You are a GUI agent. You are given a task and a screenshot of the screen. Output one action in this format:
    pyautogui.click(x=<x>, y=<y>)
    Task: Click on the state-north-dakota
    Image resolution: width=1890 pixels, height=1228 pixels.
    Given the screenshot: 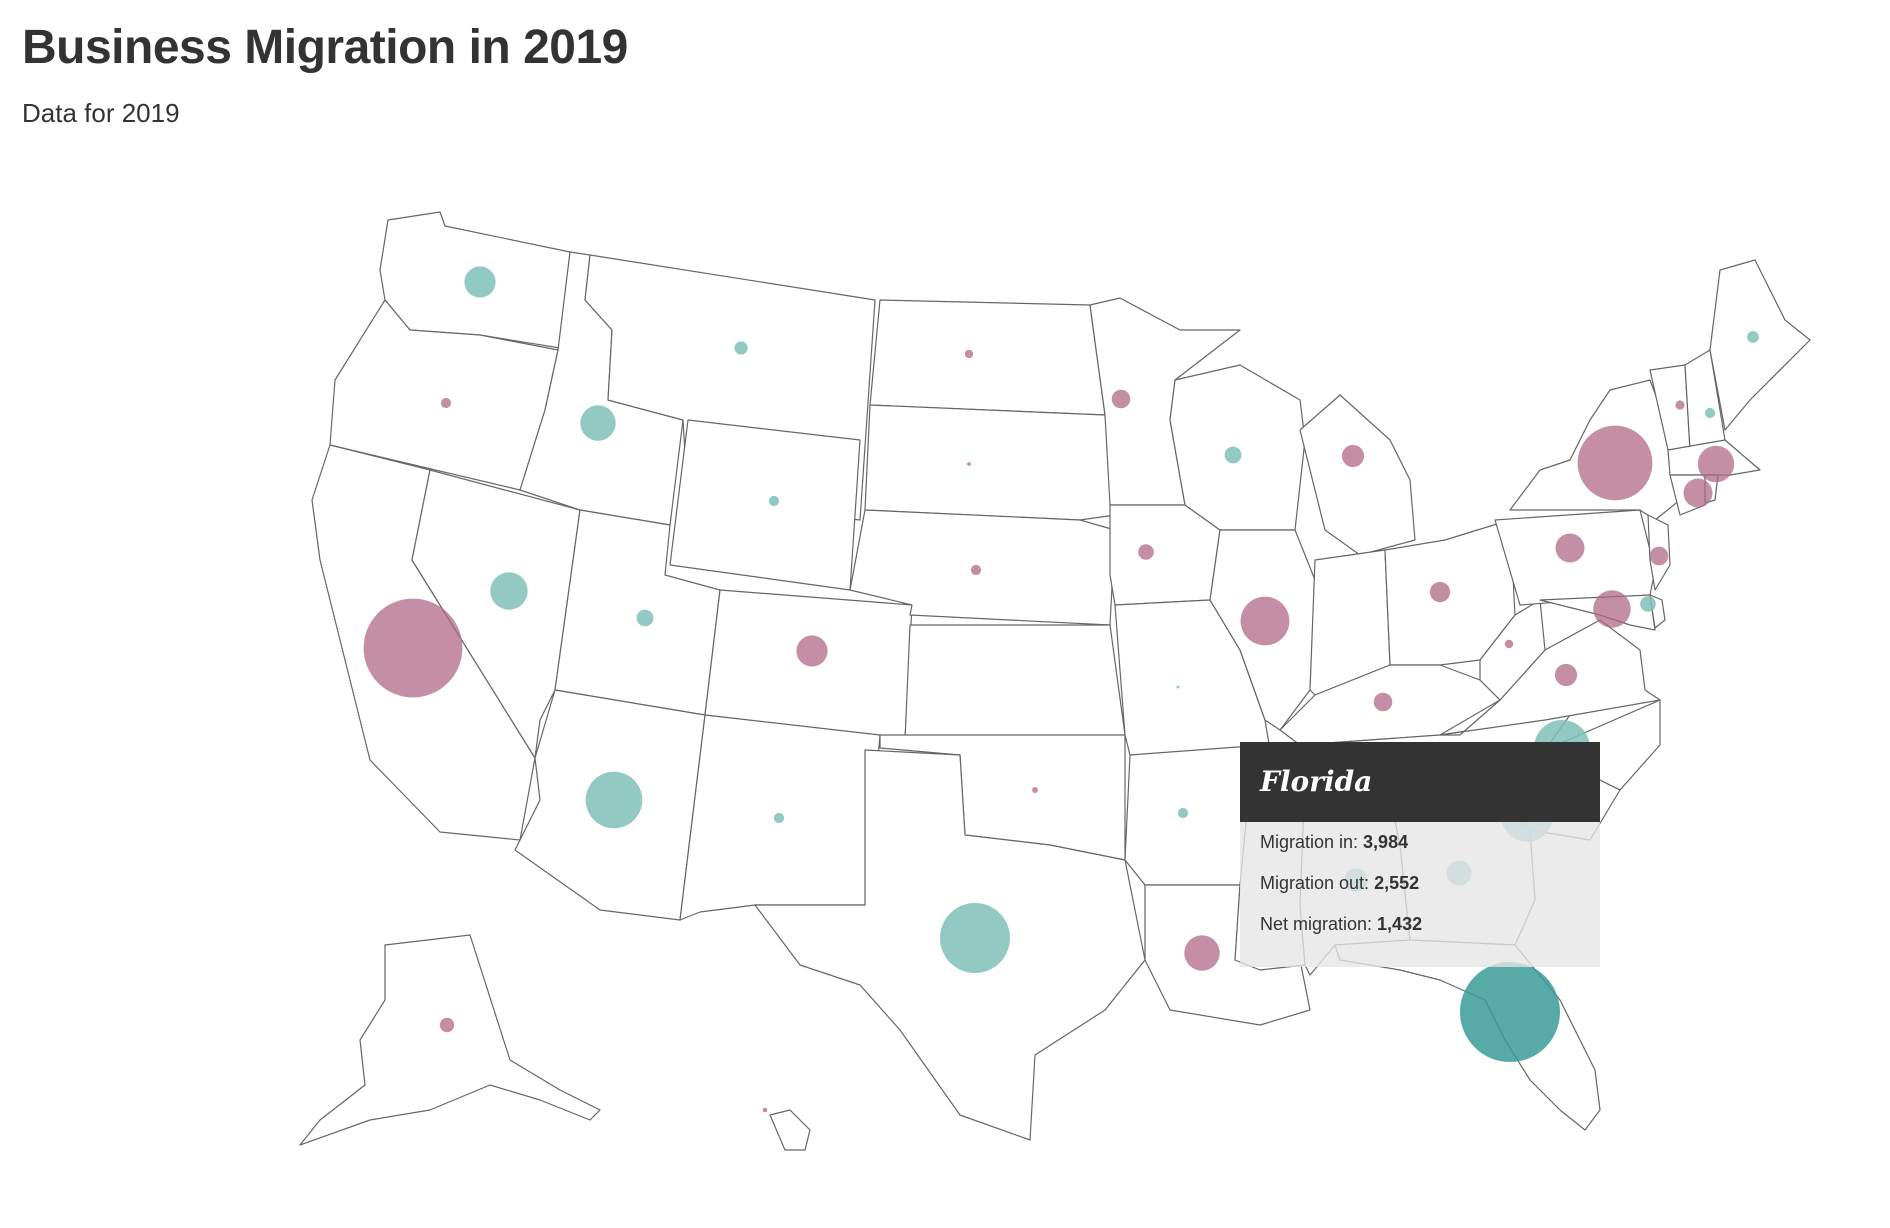 What is the action you would take?
    pyautogui.click(x=987, y=357)
    